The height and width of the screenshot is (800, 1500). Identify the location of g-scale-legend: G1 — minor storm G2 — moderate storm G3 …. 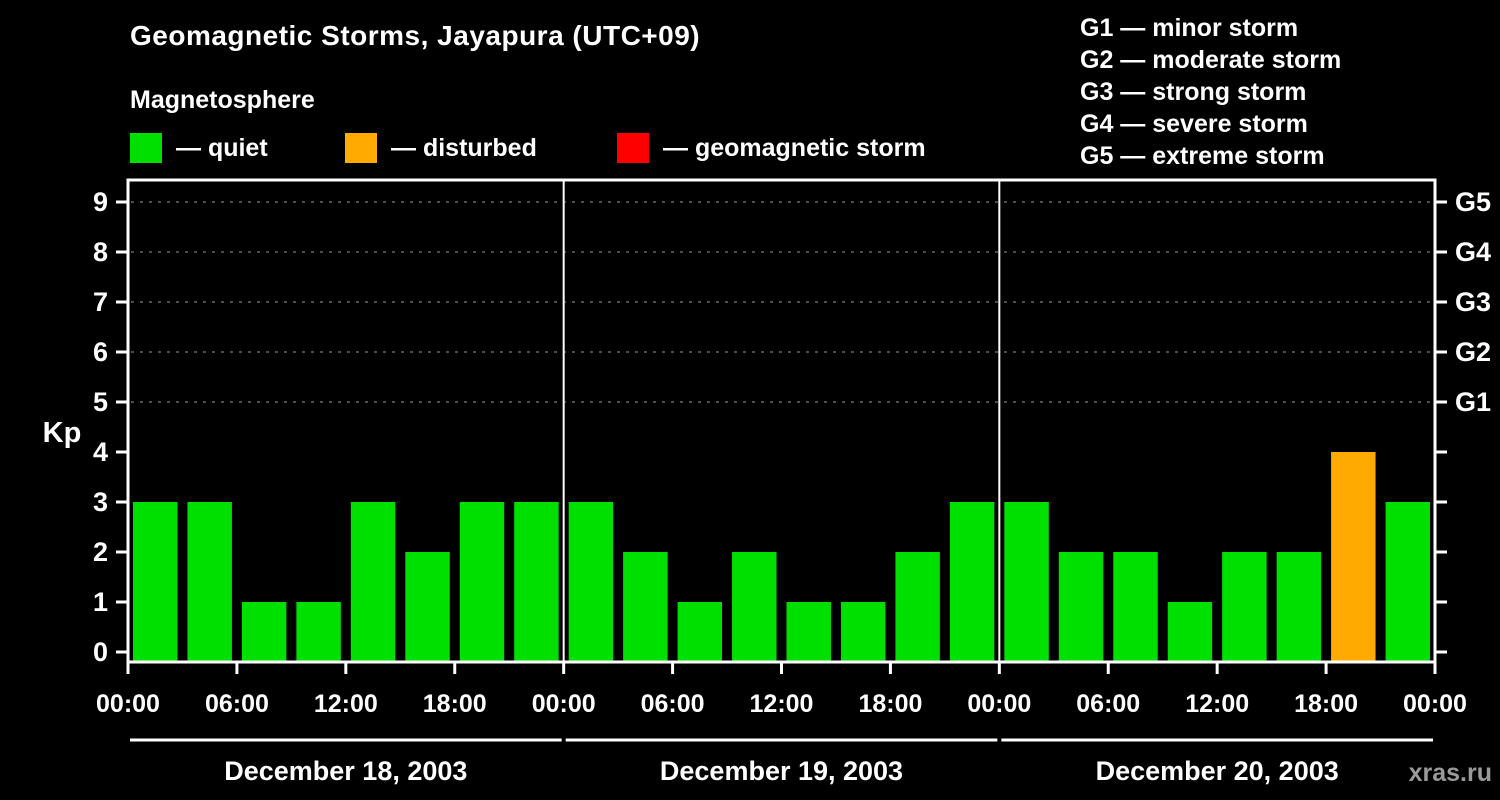
(1210, 92).